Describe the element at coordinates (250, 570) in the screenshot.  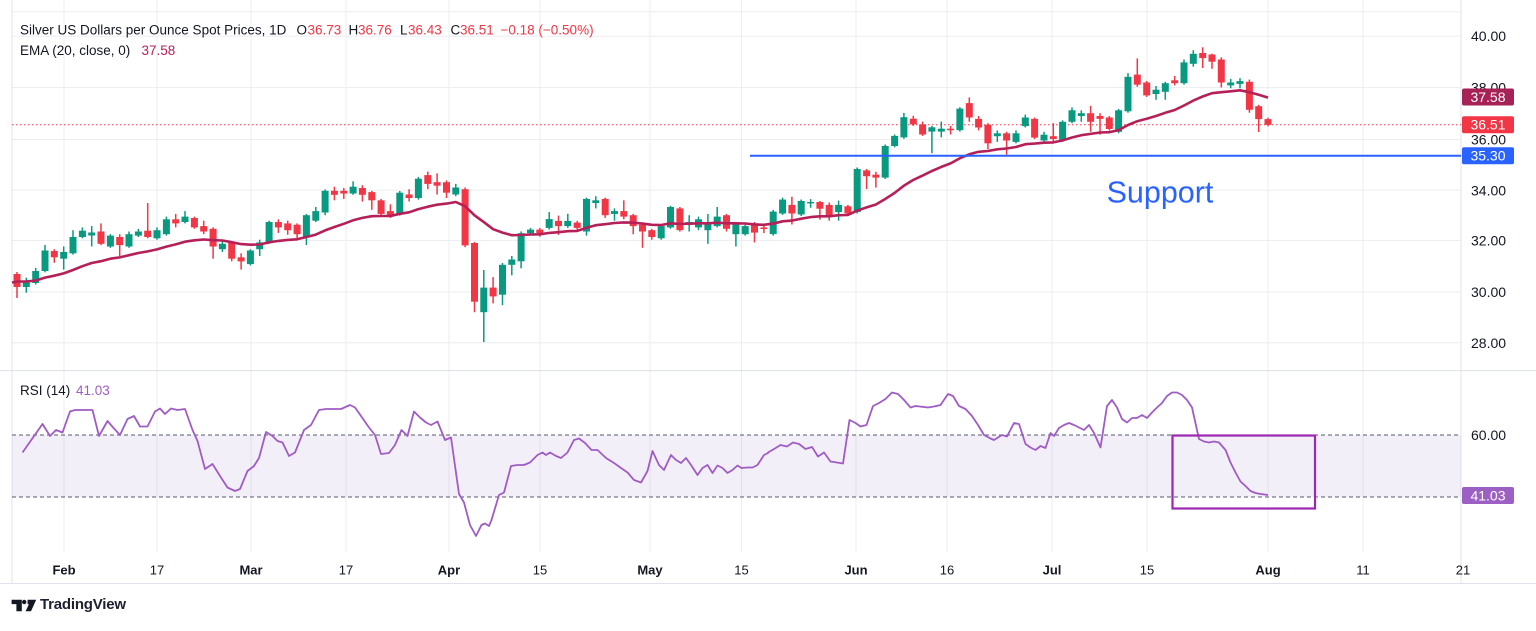
I see `svg-text: Mar` at that location.